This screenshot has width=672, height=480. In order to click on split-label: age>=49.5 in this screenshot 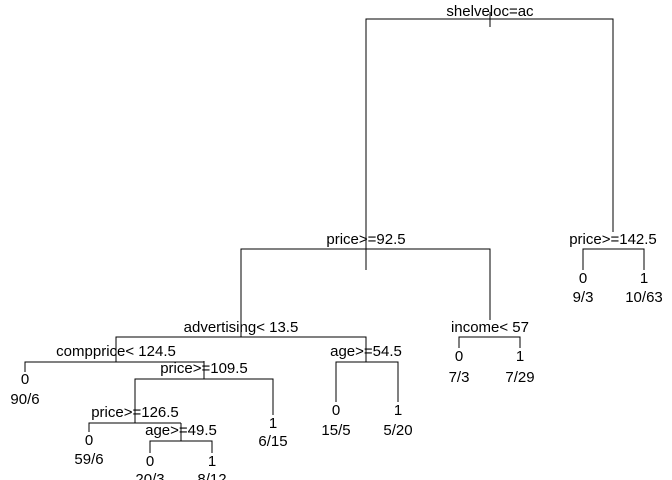, I will do `click(181, 430)`.